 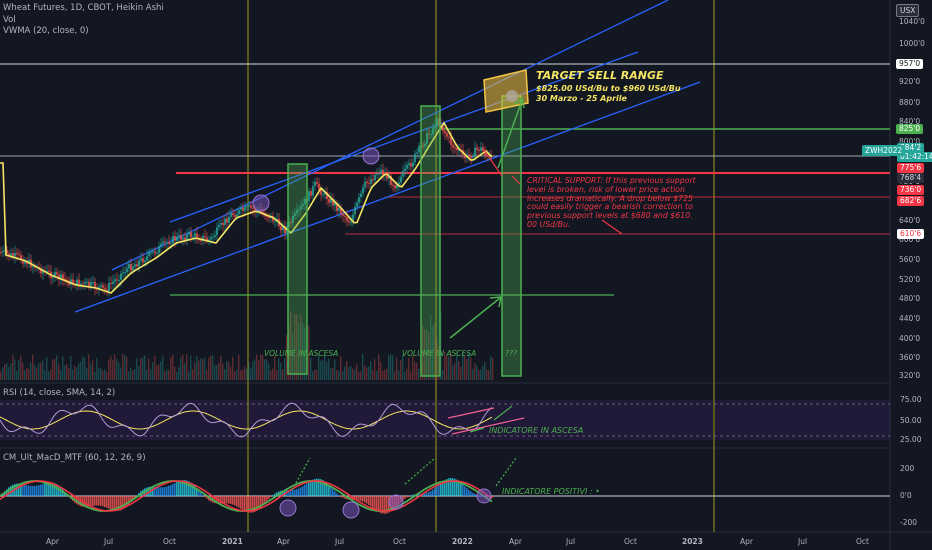 What do you see at coordinates (910, 129) in the screenshot?
I see `price-tag-green: 825'0` at bounding box center [910, 129].